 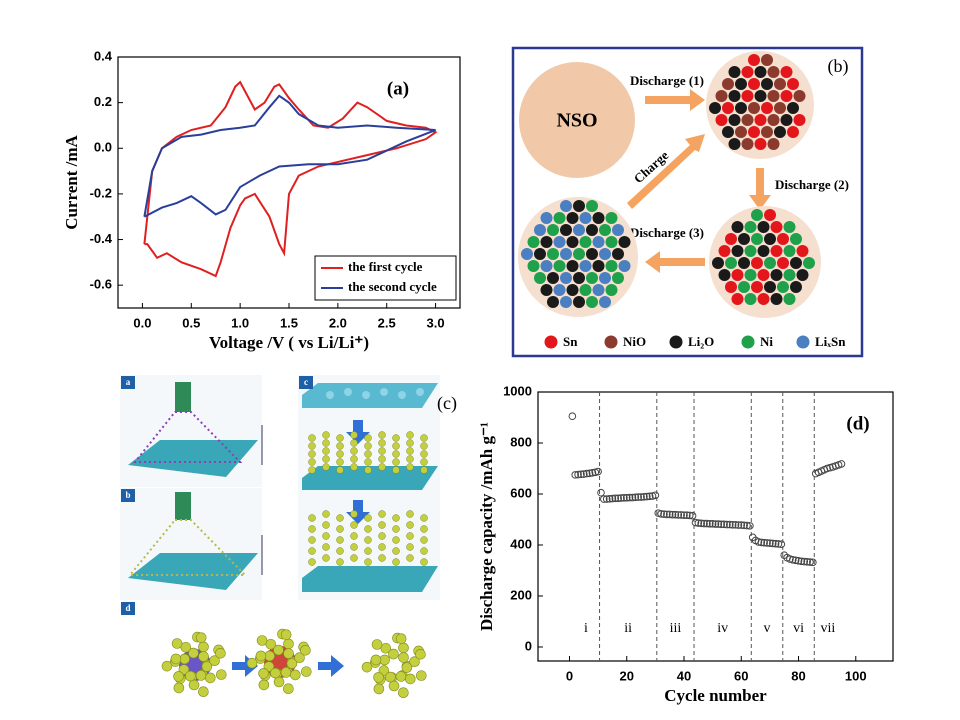 What do you see at coordinates (103, 101) in the screenshot?
I see `y-tick-label: 0.2` at bounding box center [103, 101].